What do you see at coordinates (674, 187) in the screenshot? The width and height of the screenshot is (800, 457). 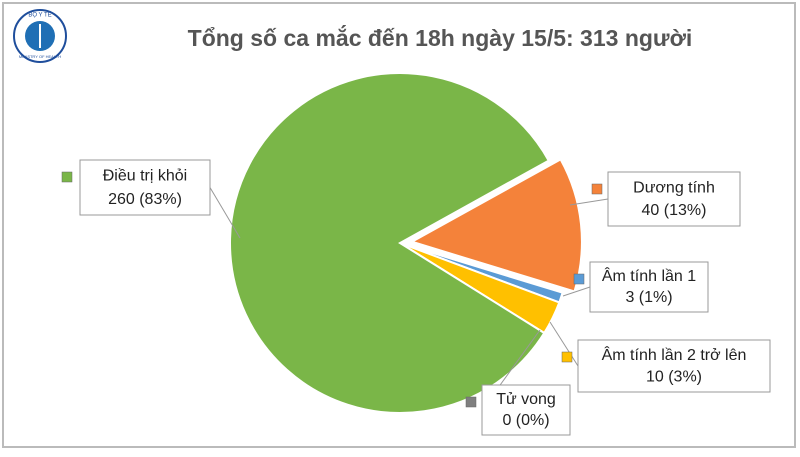 I see `category-label: Dương tính` at bounding box center [674, 187].